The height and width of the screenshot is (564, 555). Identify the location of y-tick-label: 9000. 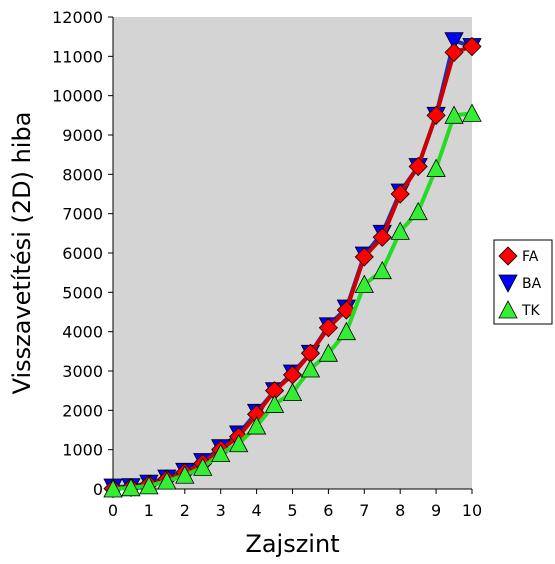
(82, 135).